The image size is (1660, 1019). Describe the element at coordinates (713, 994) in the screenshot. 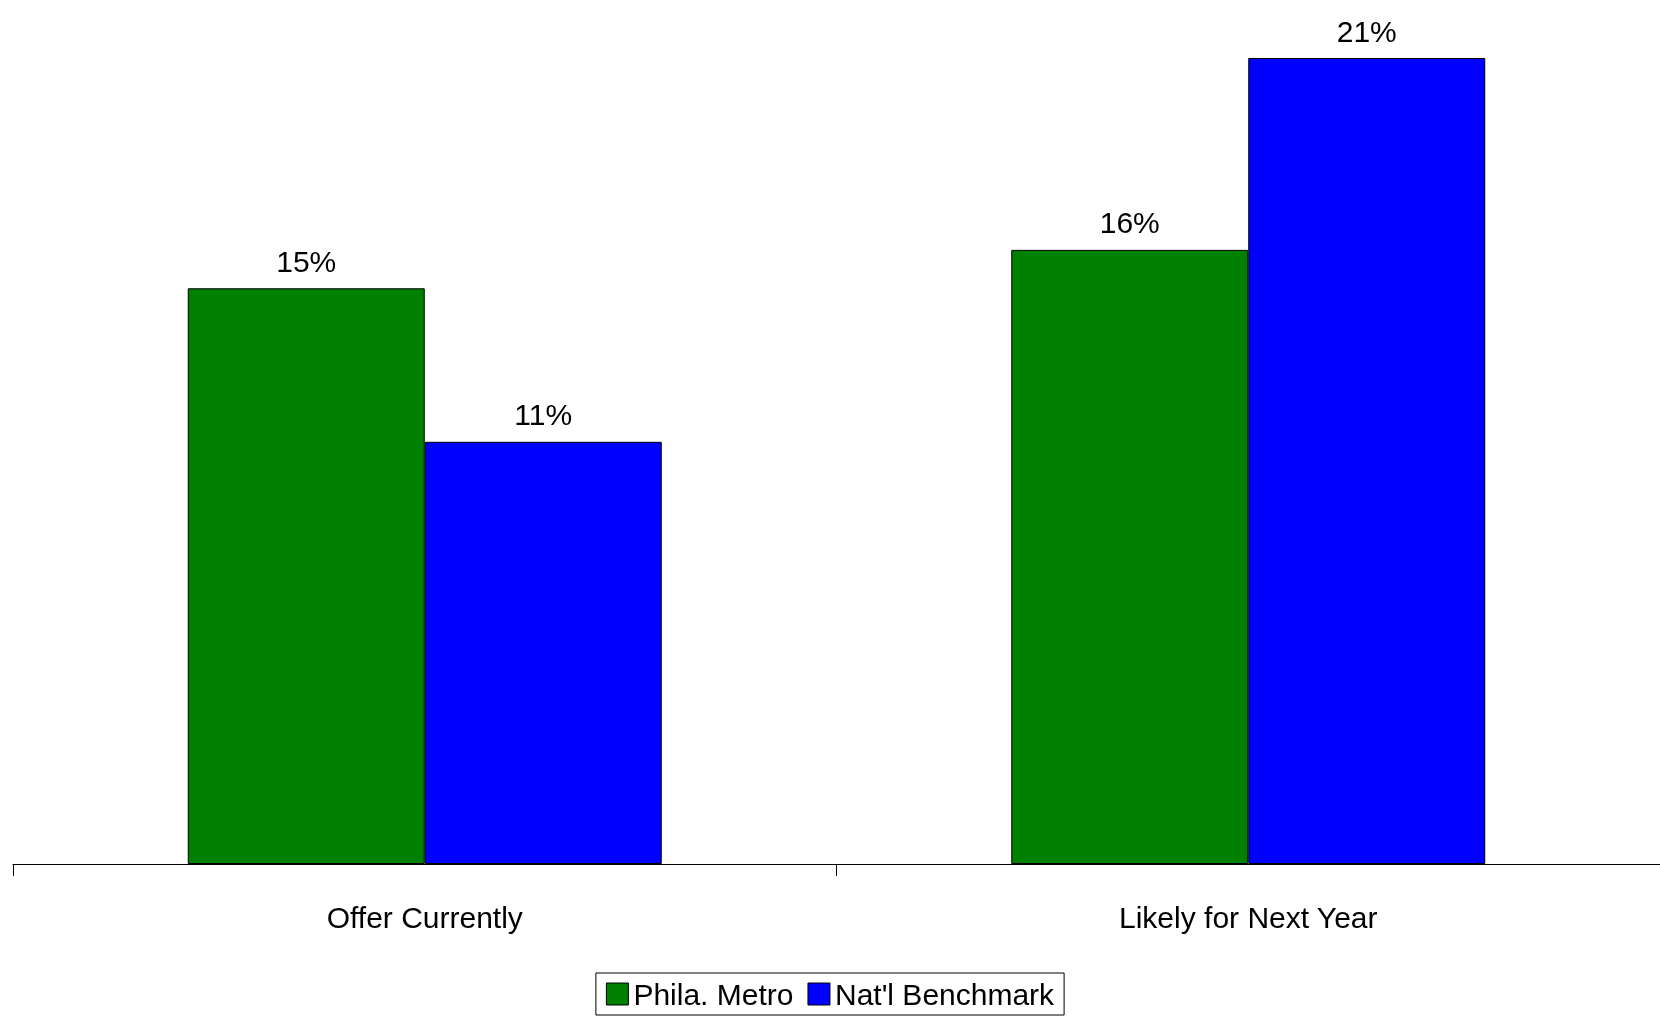

I see `legend-label: Phila. Metro` at that location.